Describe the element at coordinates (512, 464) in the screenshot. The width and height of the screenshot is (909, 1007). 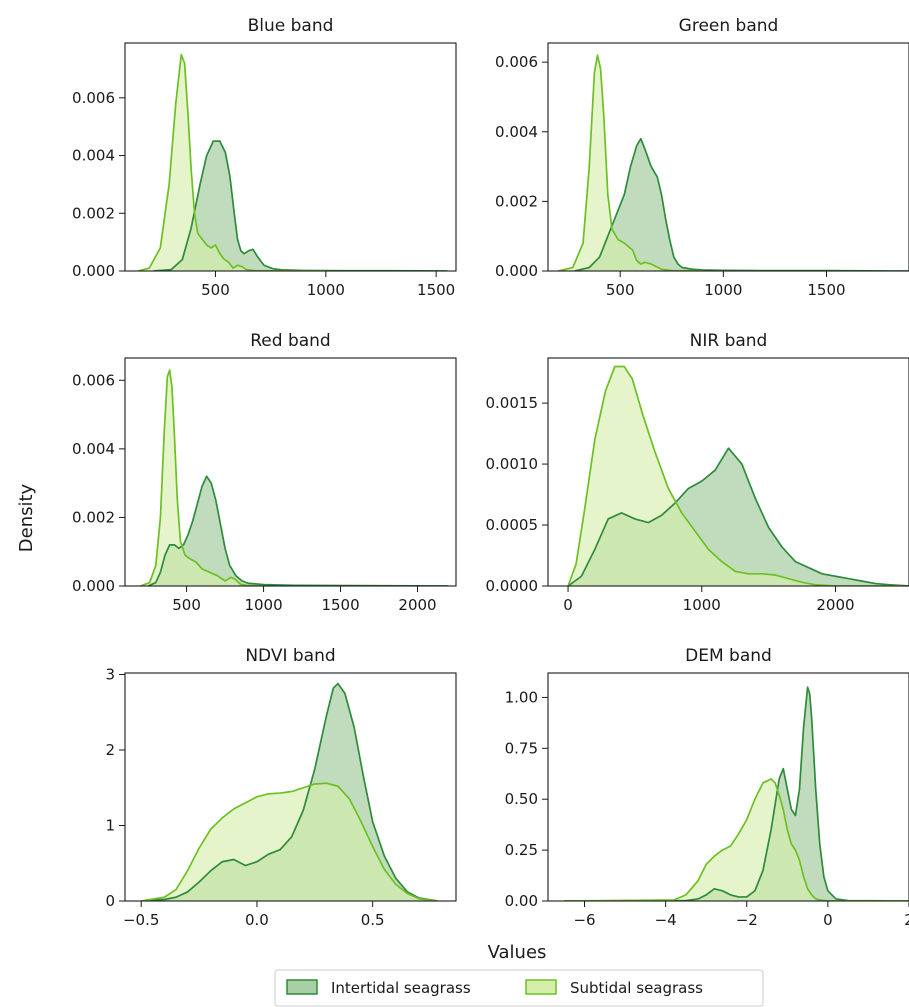
I see `y-tick-label: 0.0010` at that location.